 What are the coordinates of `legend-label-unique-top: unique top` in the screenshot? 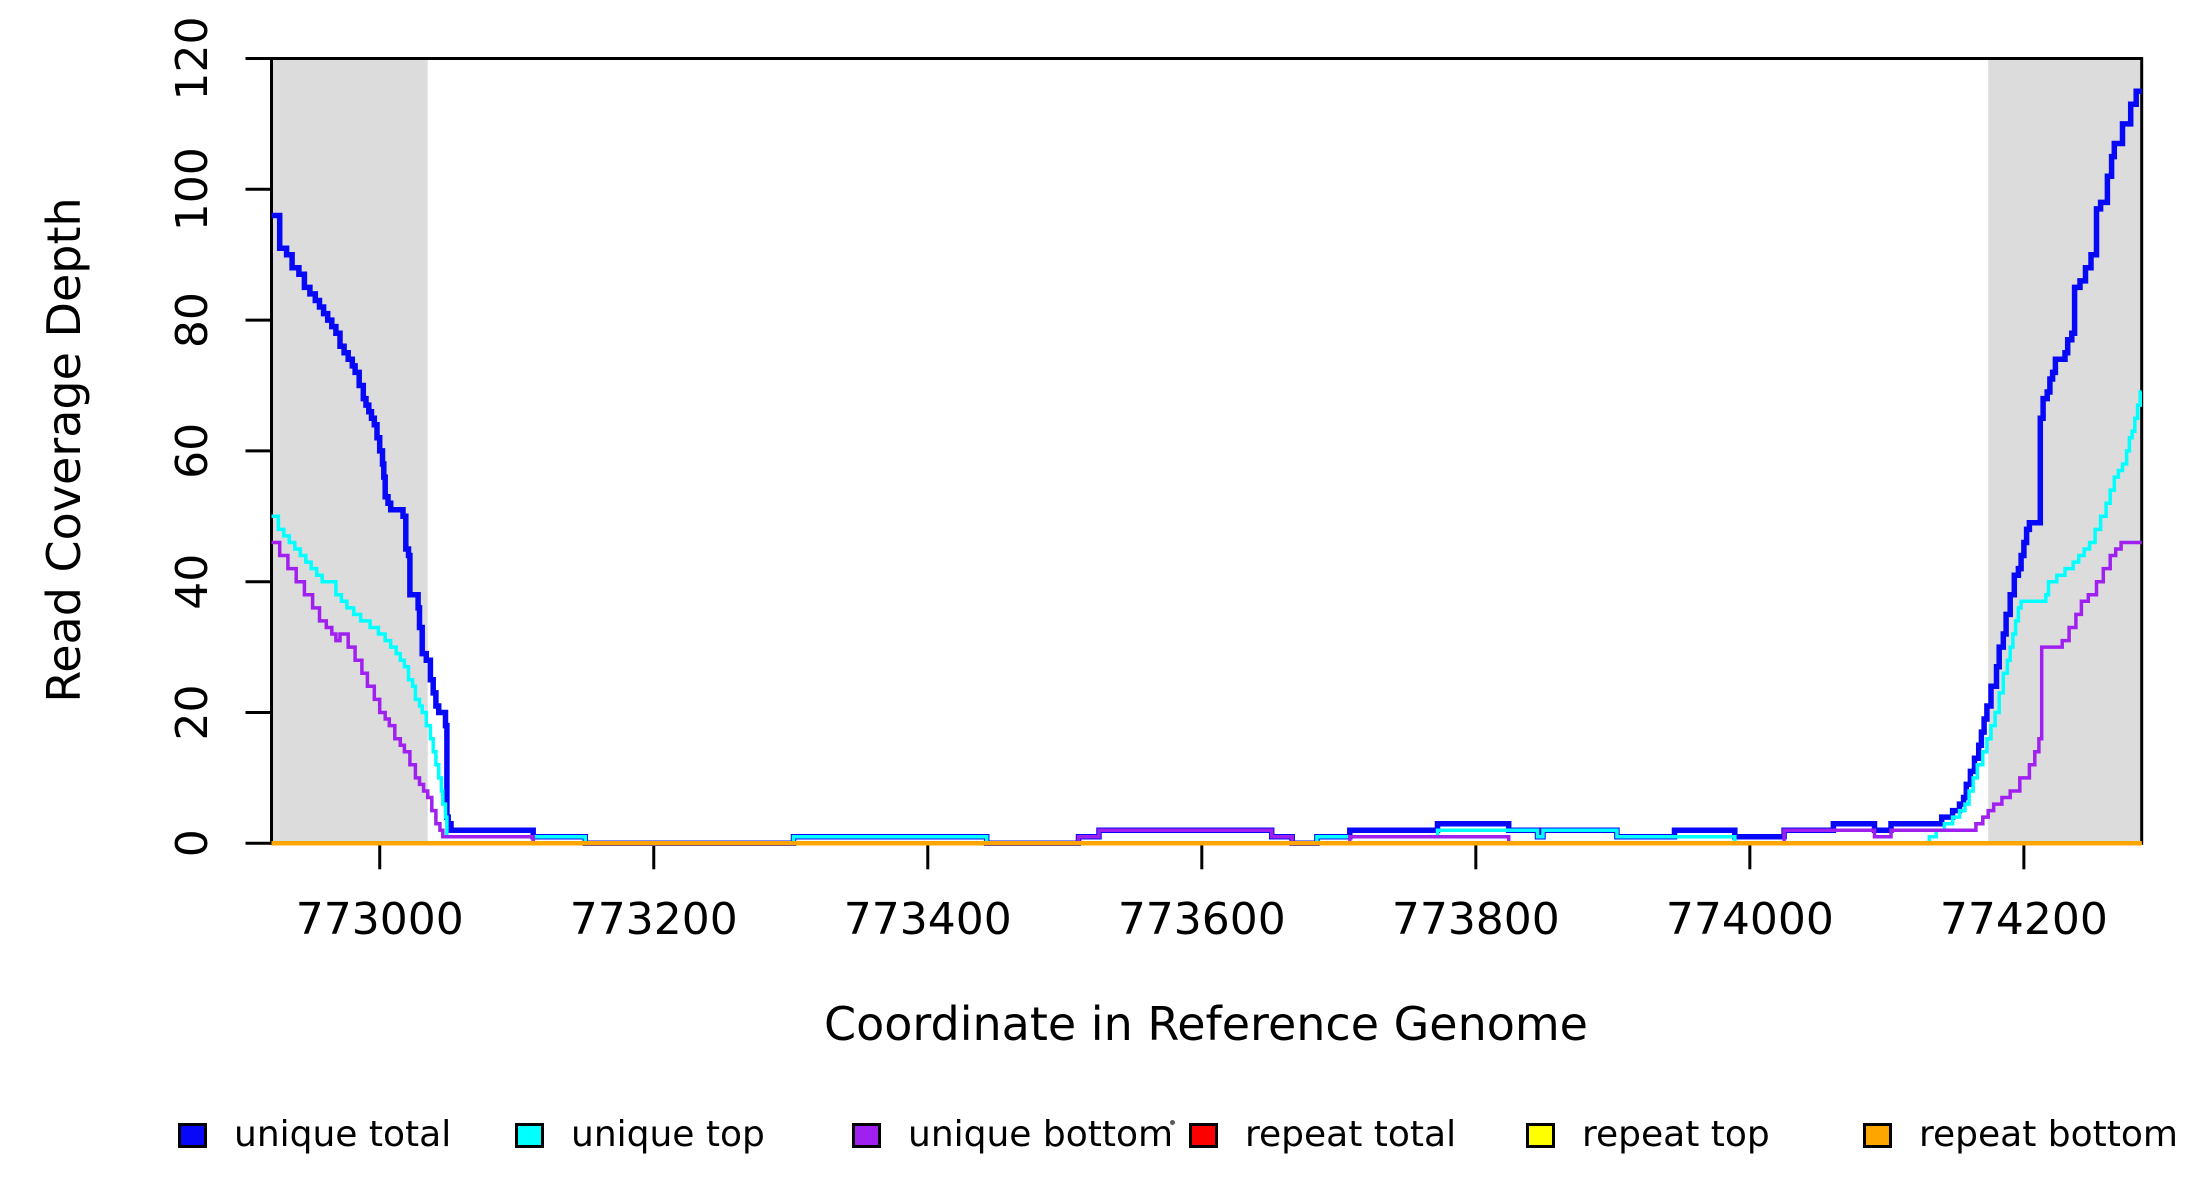 It's located at (668, 1134).